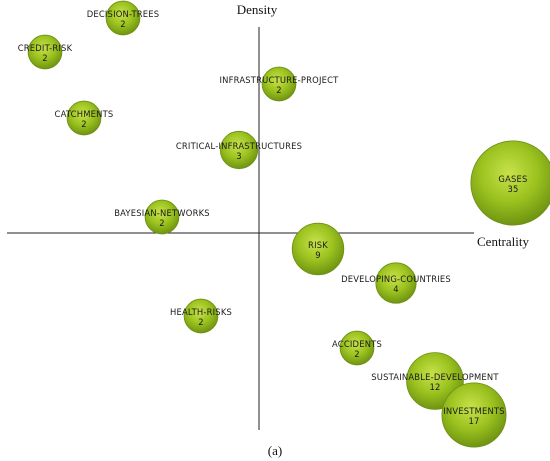 Image resolution: width=550 pixels, height=461 pixels. I want to click on y-axis-title: Density, so click(257, 9).